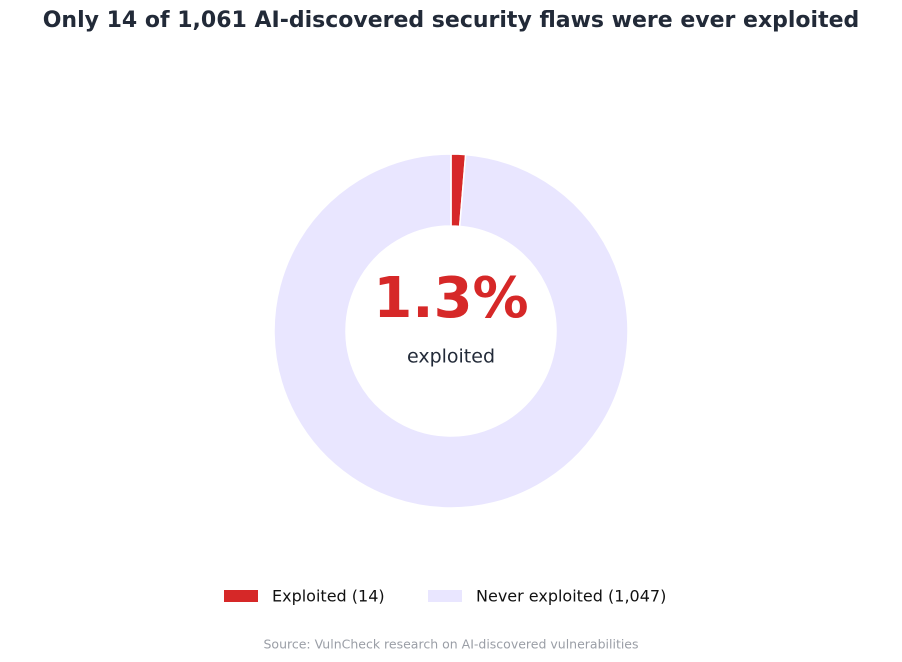 The width and height of the screenshot is (902, 662). I want to click on center-label: 1.3%, so click(450, 298).